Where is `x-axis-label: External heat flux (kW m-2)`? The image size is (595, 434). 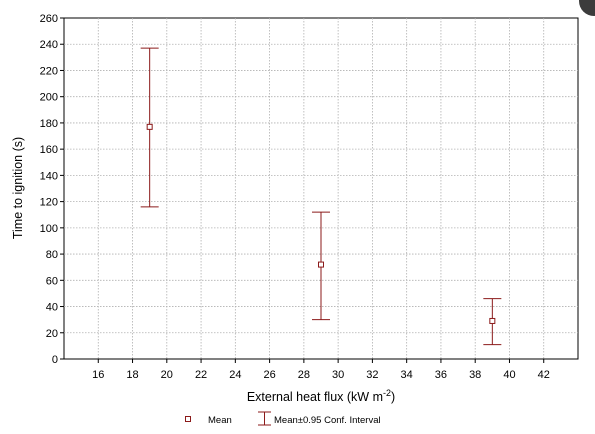
x-axis-label: External heat flux (kW m-2) is located at coordinates (321, 396).